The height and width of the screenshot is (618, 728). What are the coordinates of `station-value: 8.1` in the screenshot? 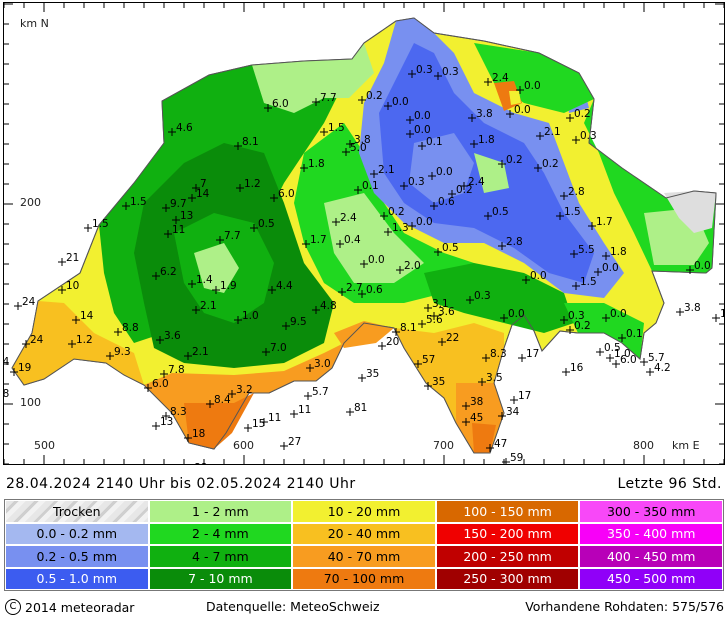 It's located at (246, 143).